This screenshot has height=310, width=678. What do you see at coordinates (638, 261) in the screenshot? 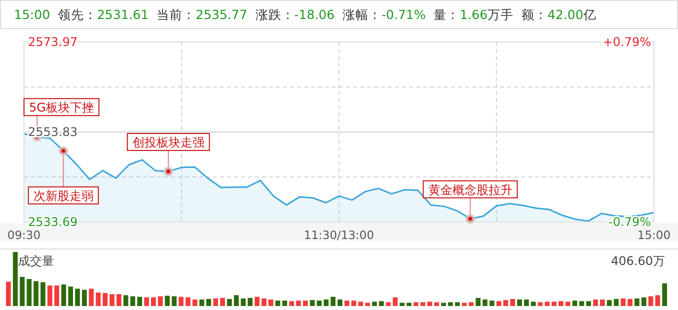
I see `annotation: 406.60万` at bounding box center [638, 261].